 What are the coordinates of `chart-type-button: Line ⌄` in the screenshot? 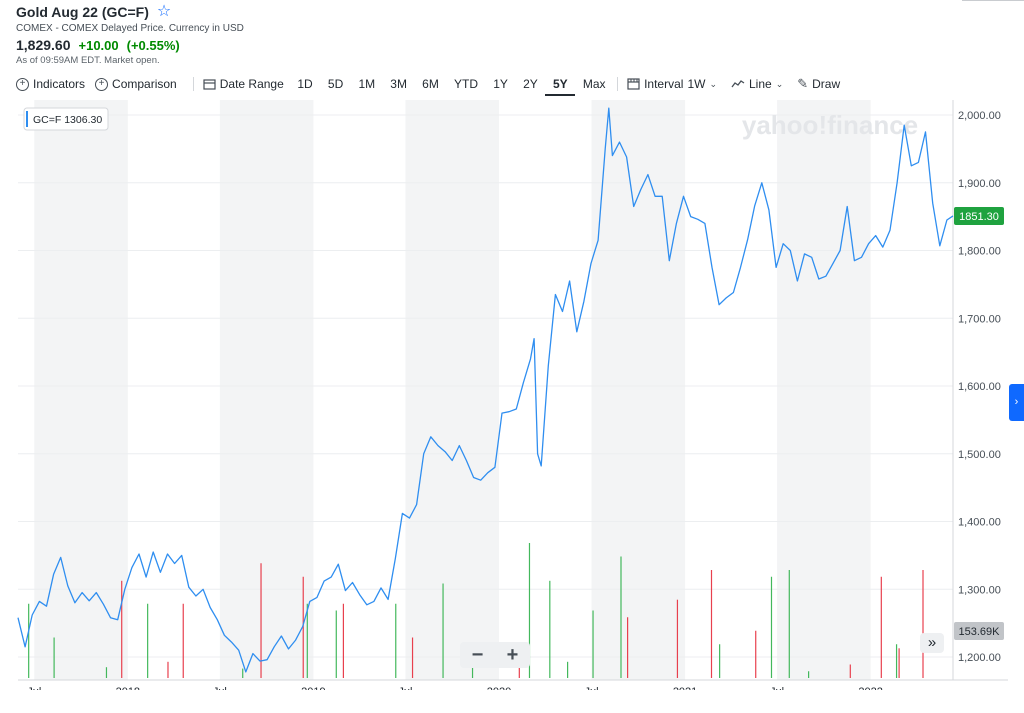 It's located at (757, 84).